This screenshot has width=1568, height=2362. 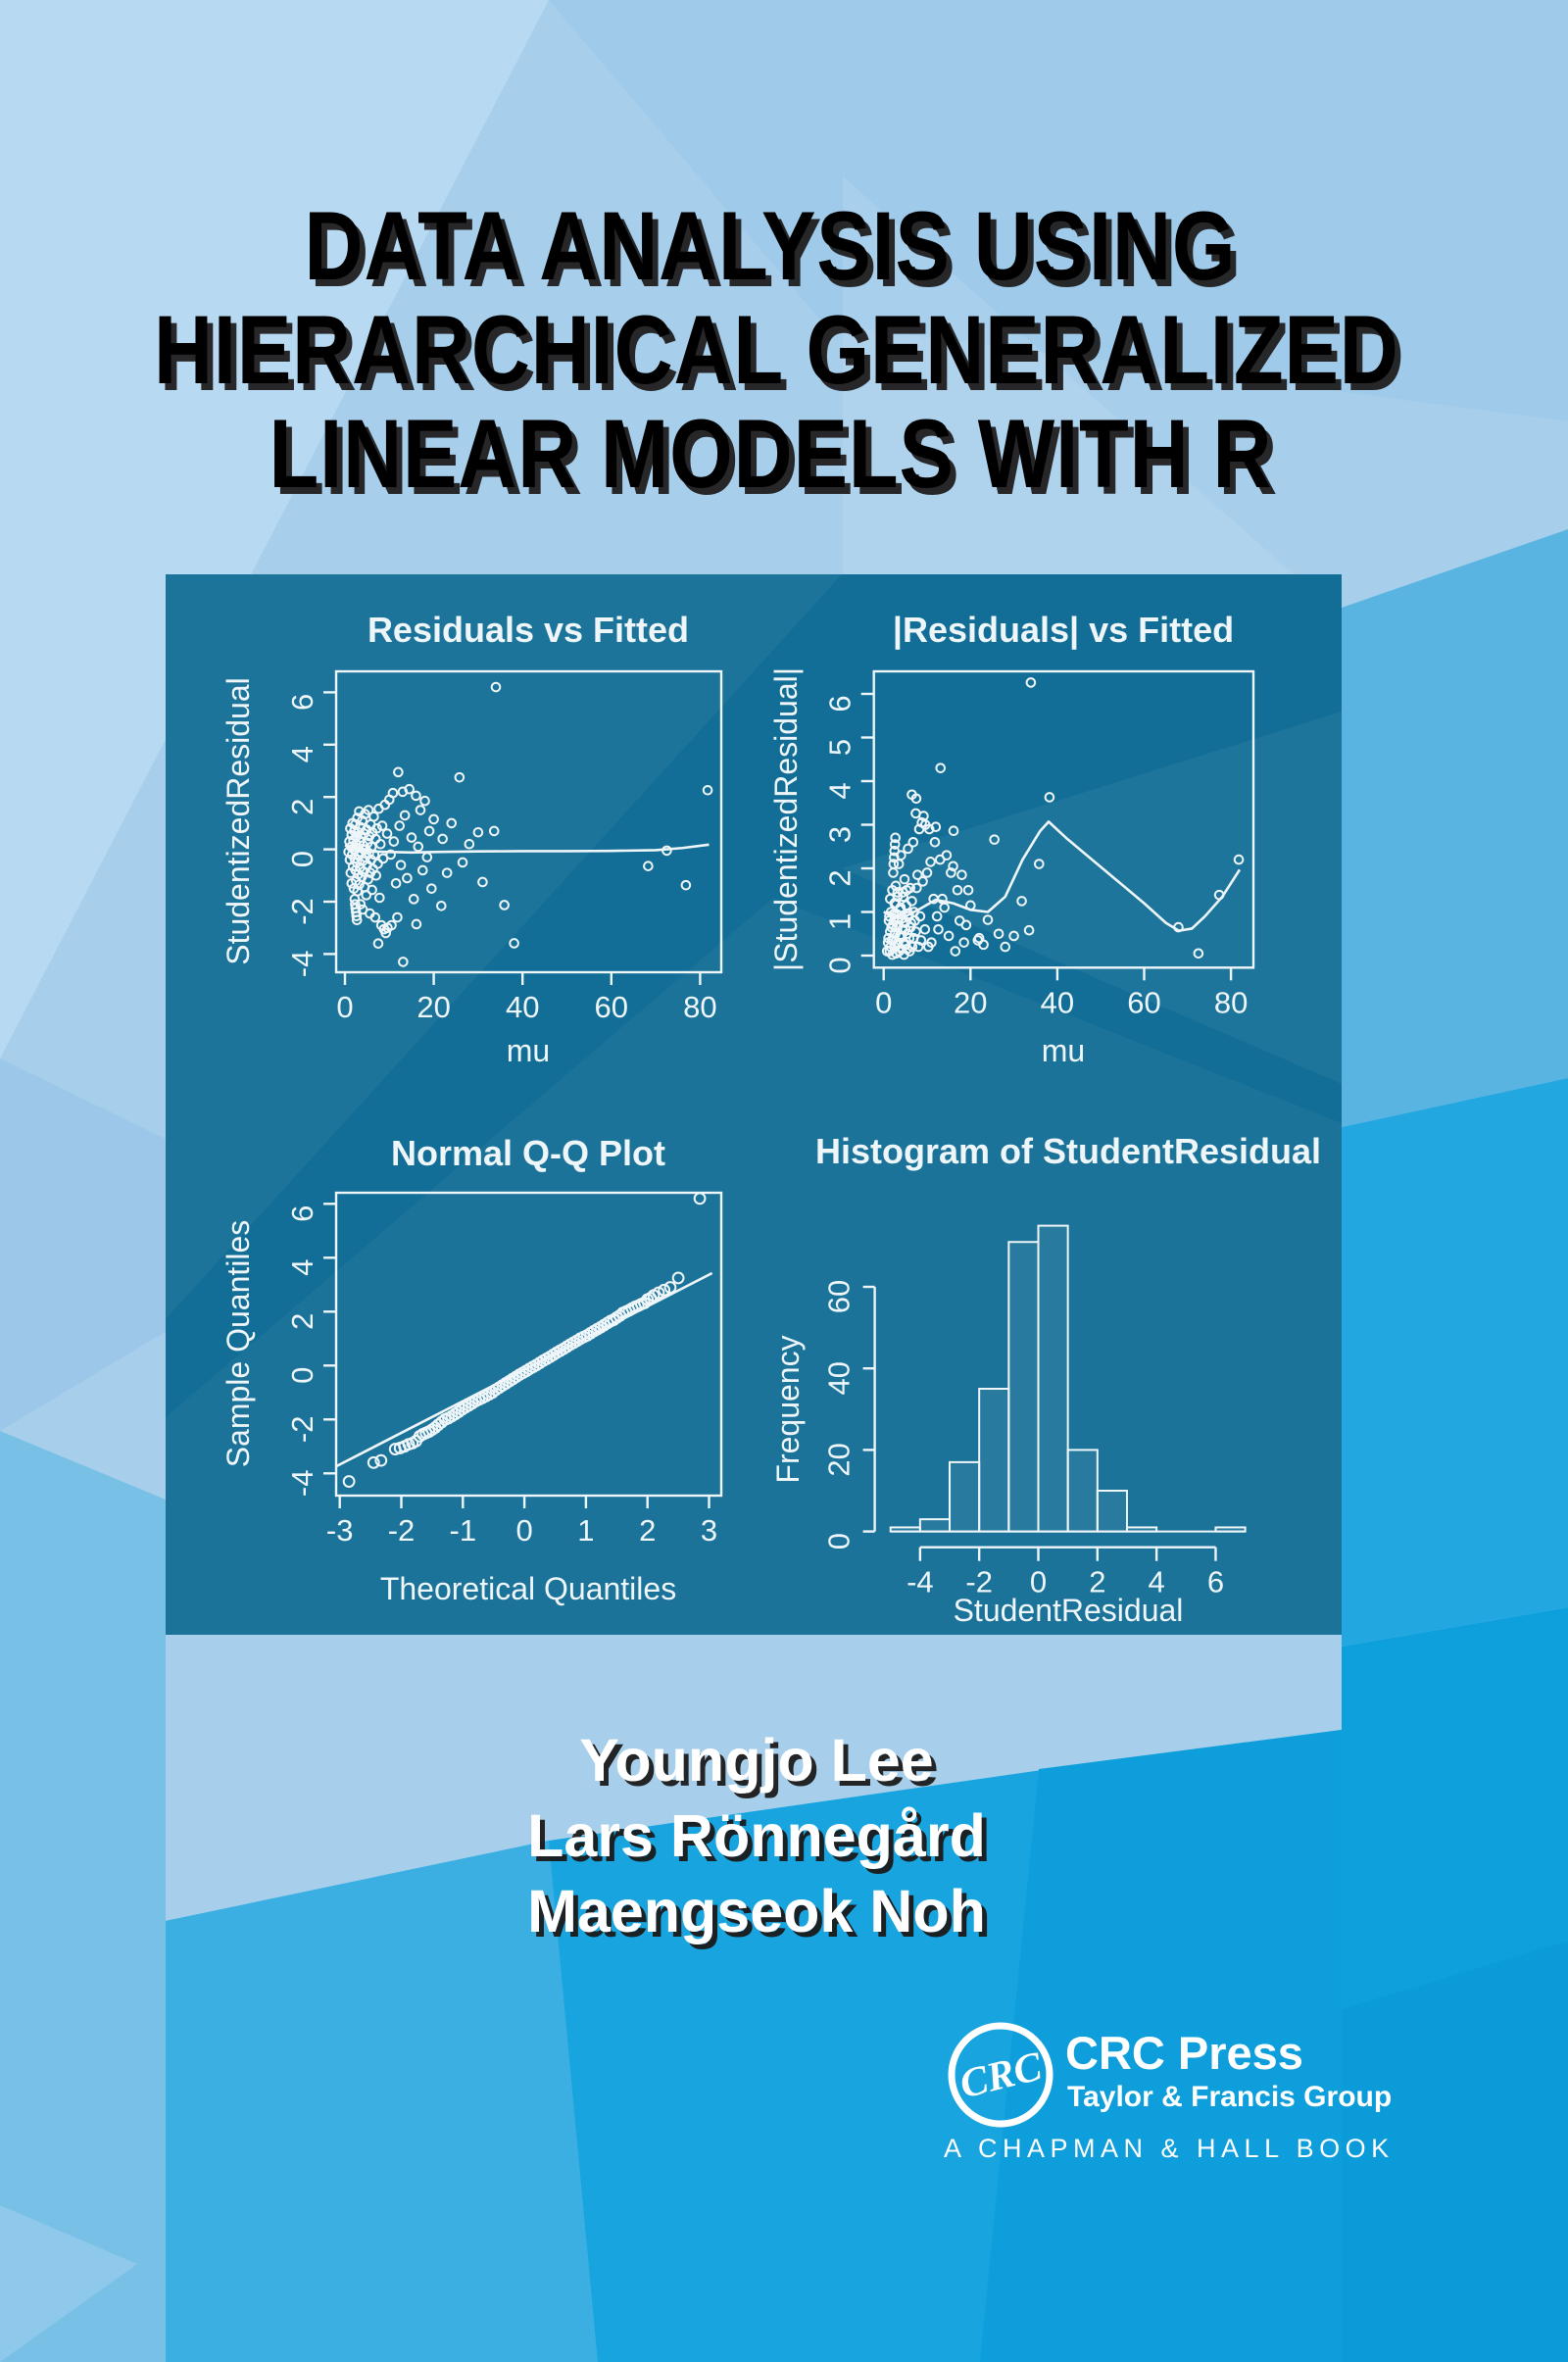 I want to click on author-1: Youngjo Lee, so click(x=756, y=1760).